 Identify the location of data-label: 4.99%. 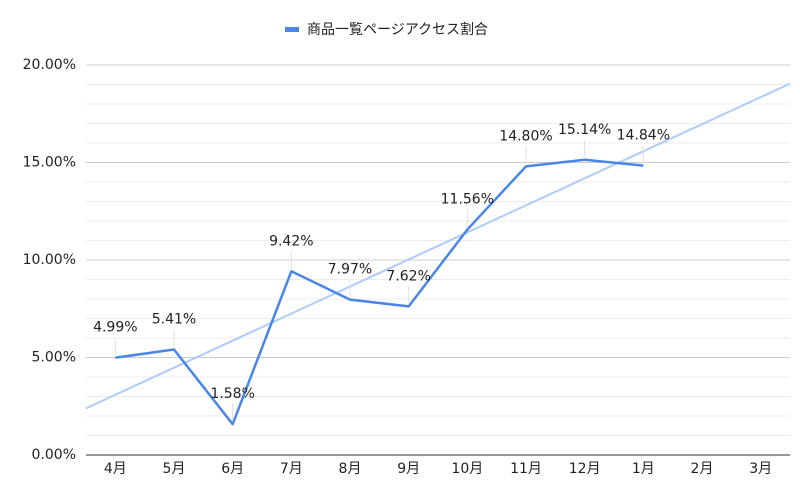
(115, 328).